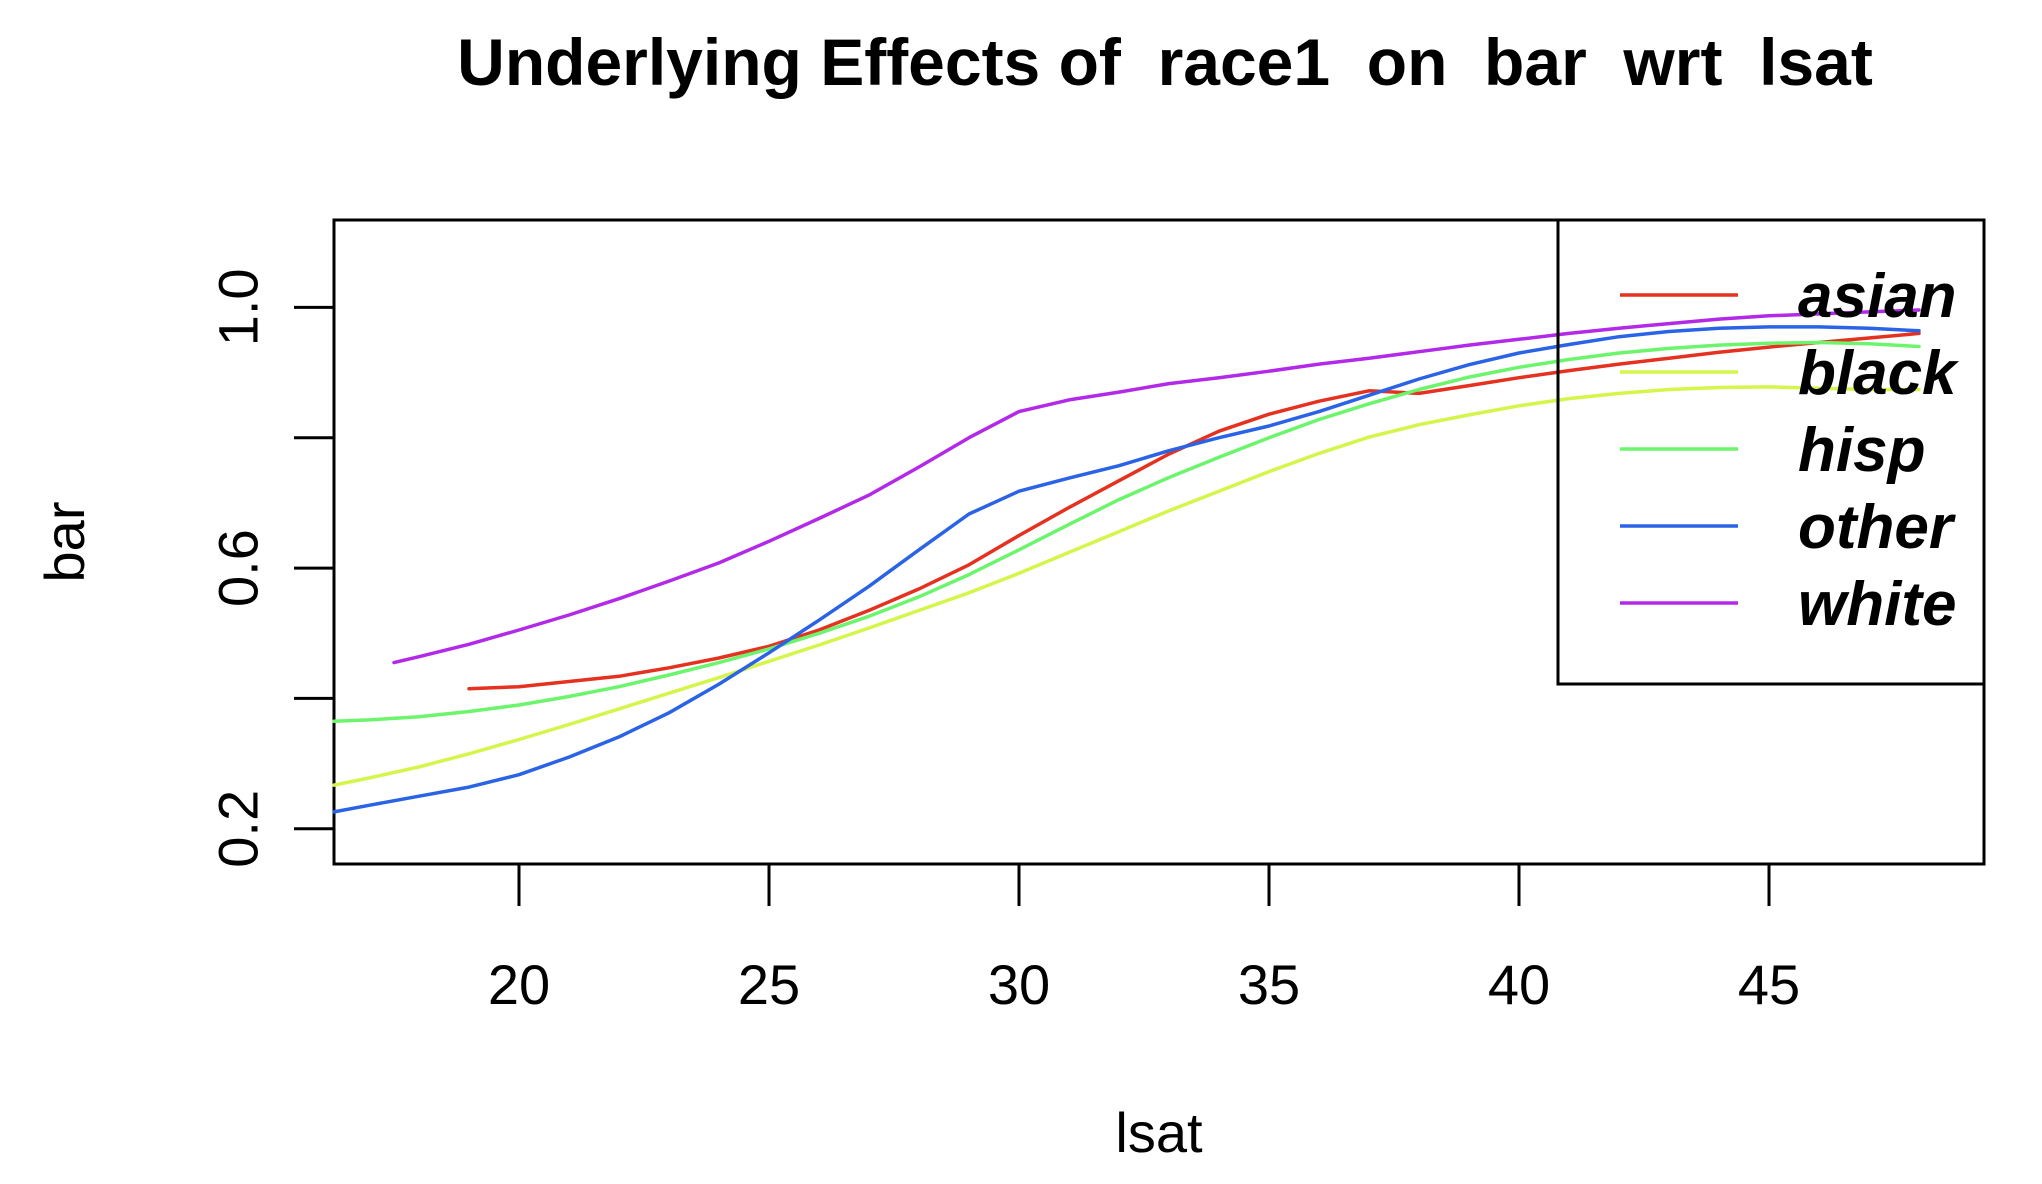 This screenshot has width=2042, height=1184. I want to click on legend-label-asian: asian, so click(1877, 296).